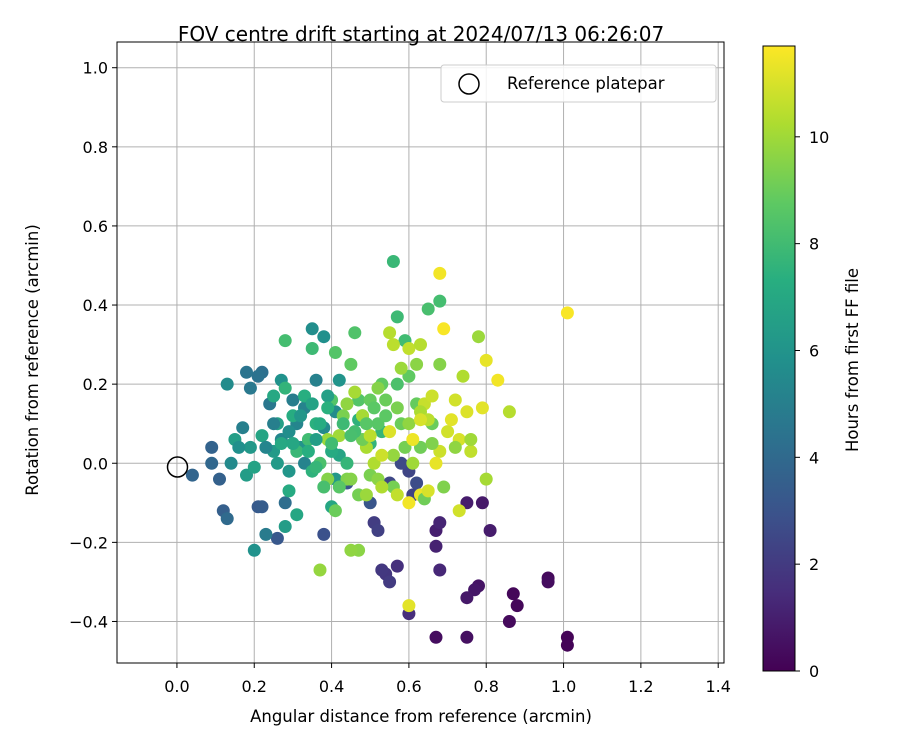 Image resolution: width=900 pixels, height=750 pixels. I want to click on legend: Reference platepar, so click(578, 83).